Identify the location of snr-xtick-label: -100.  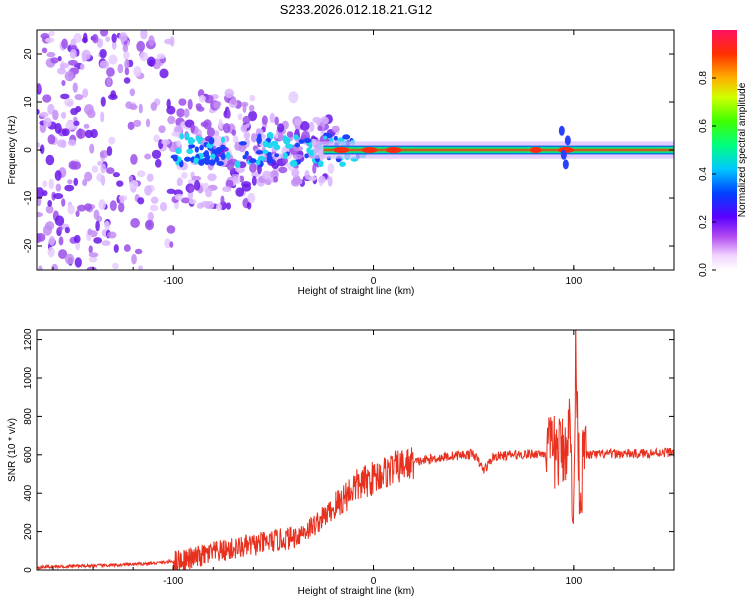
(173, 581).